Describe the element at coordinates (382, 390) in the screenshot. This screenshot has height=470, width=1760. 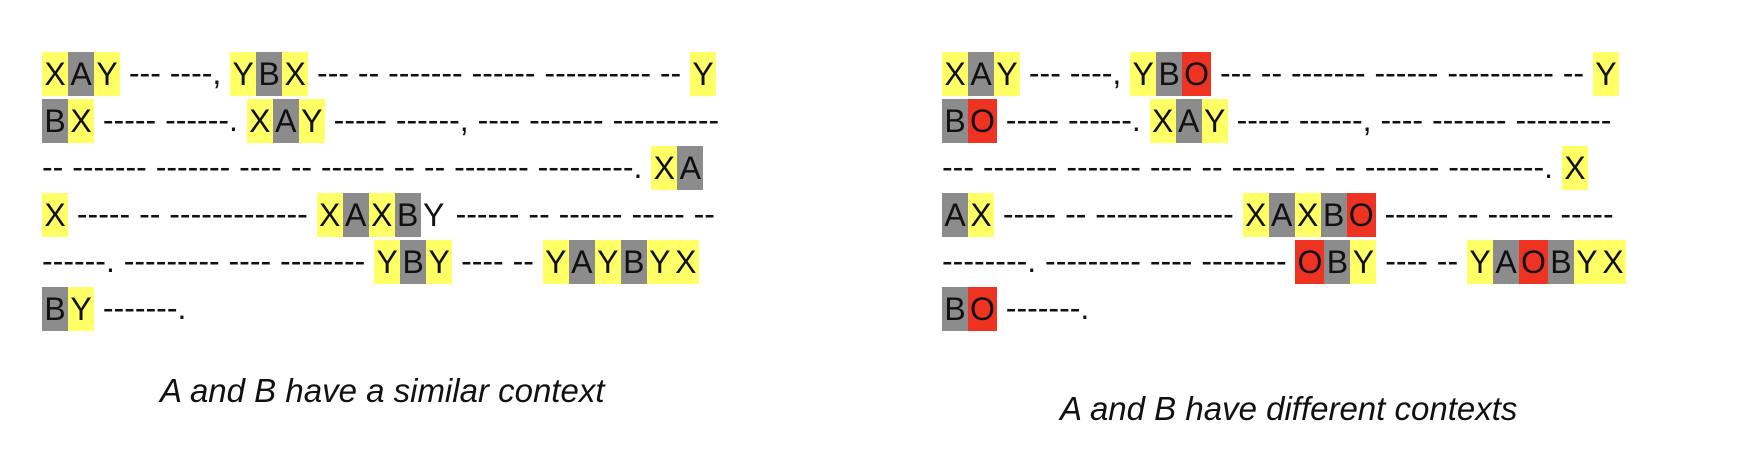
I see `left-caption: A and B have a similar context` at that location.